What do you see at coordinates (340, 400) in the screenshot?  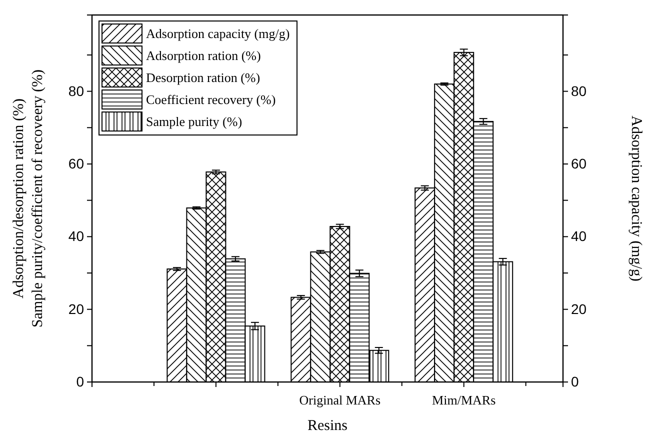 I see `x-tick-label: Original MARs` at bounding box center [340, 400].